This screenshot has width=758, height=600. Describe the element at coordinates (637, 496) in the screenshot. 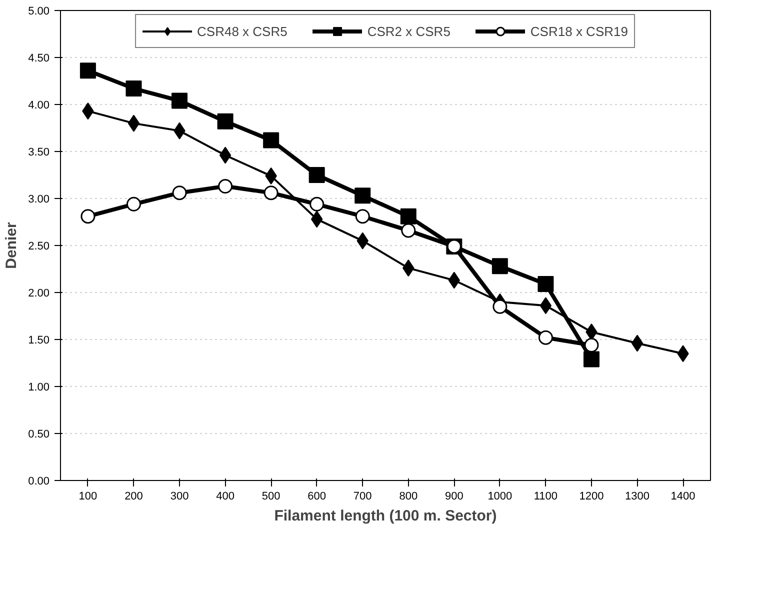

I see `x-tick-label: 1300` at that location.